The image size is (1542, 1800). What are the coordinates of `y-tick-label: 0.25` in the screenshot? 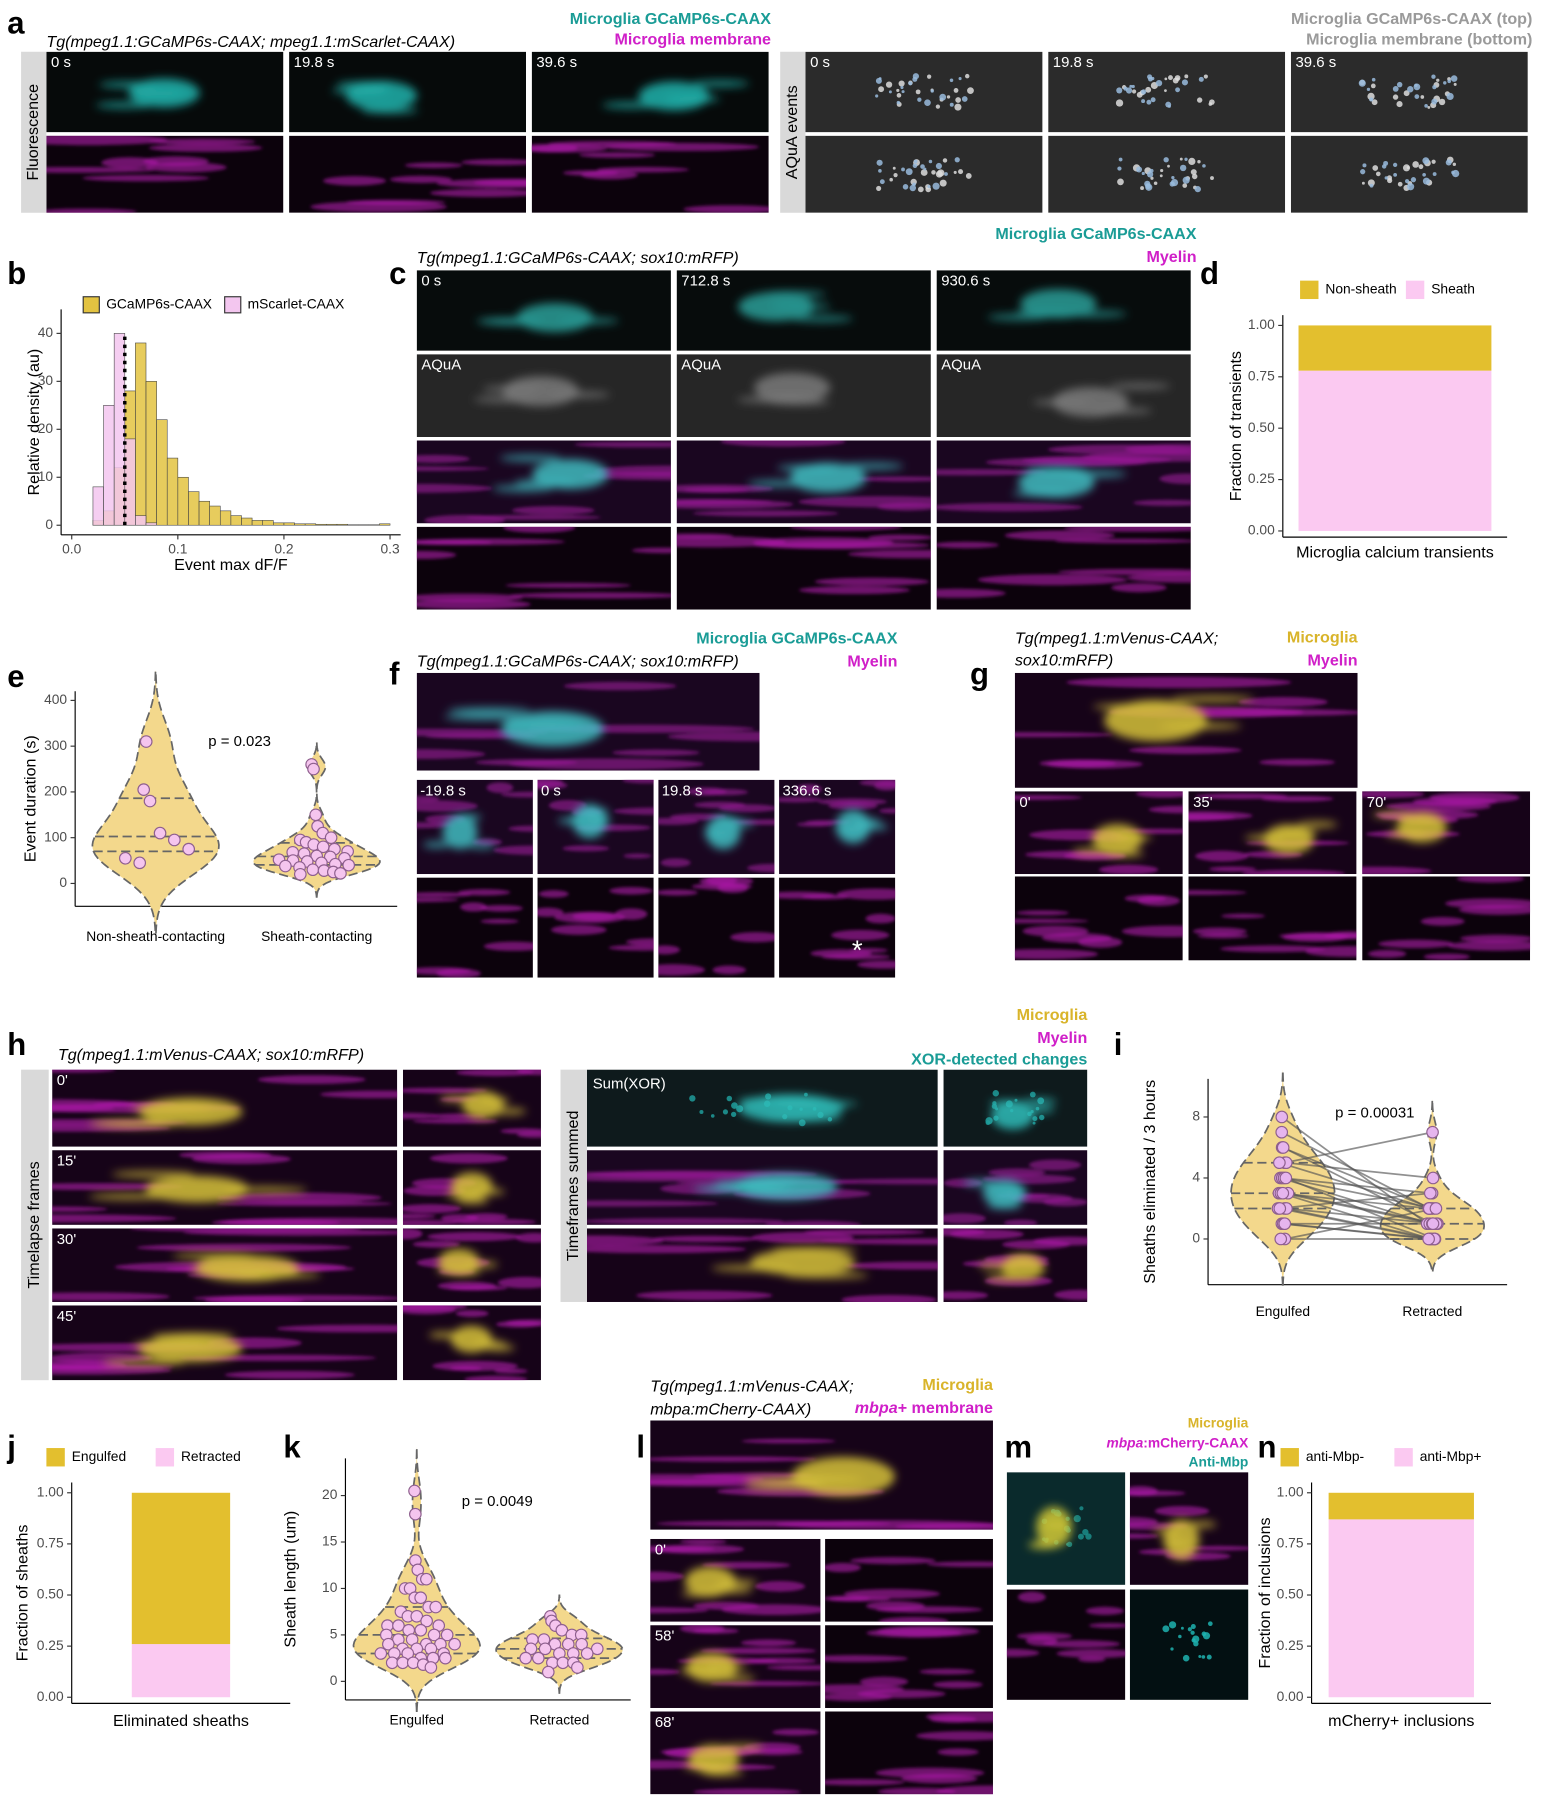 It's located at (1290, 1645).